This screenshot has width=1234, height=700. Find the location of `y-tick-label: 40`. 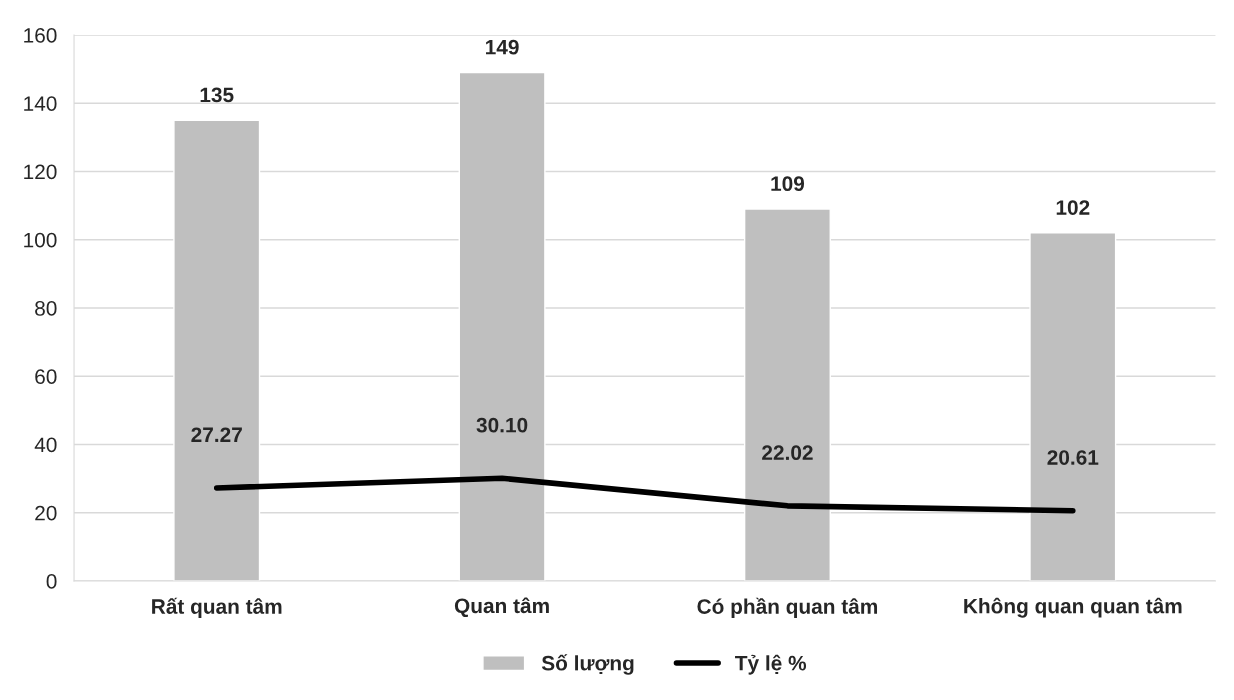

y-tick-label: 40 is located at coordinates (45, 445).